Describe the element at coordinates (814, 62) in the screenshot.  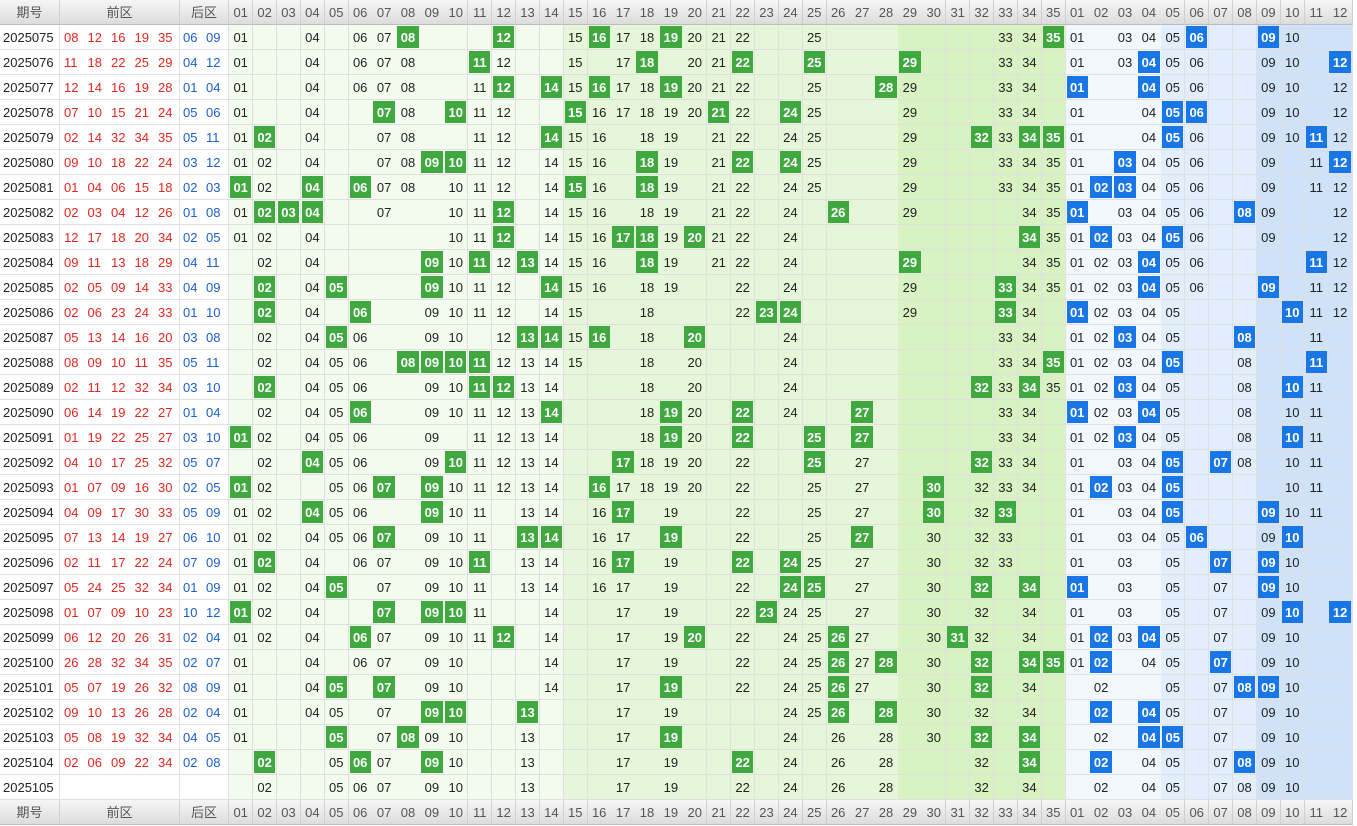
I see `front-hit-ball: 25` at that location.